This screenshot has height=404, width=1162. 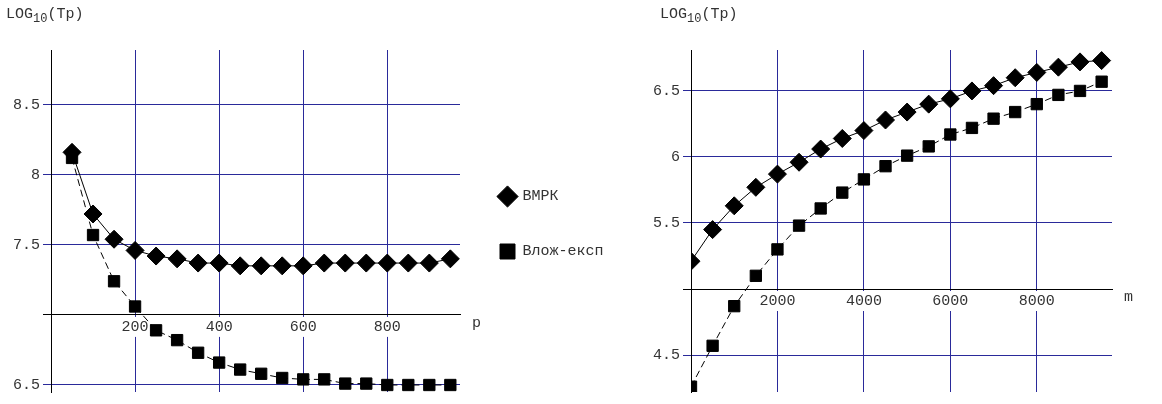 I want to click on x-tick-label: 4000, so click(x=863, y=301).